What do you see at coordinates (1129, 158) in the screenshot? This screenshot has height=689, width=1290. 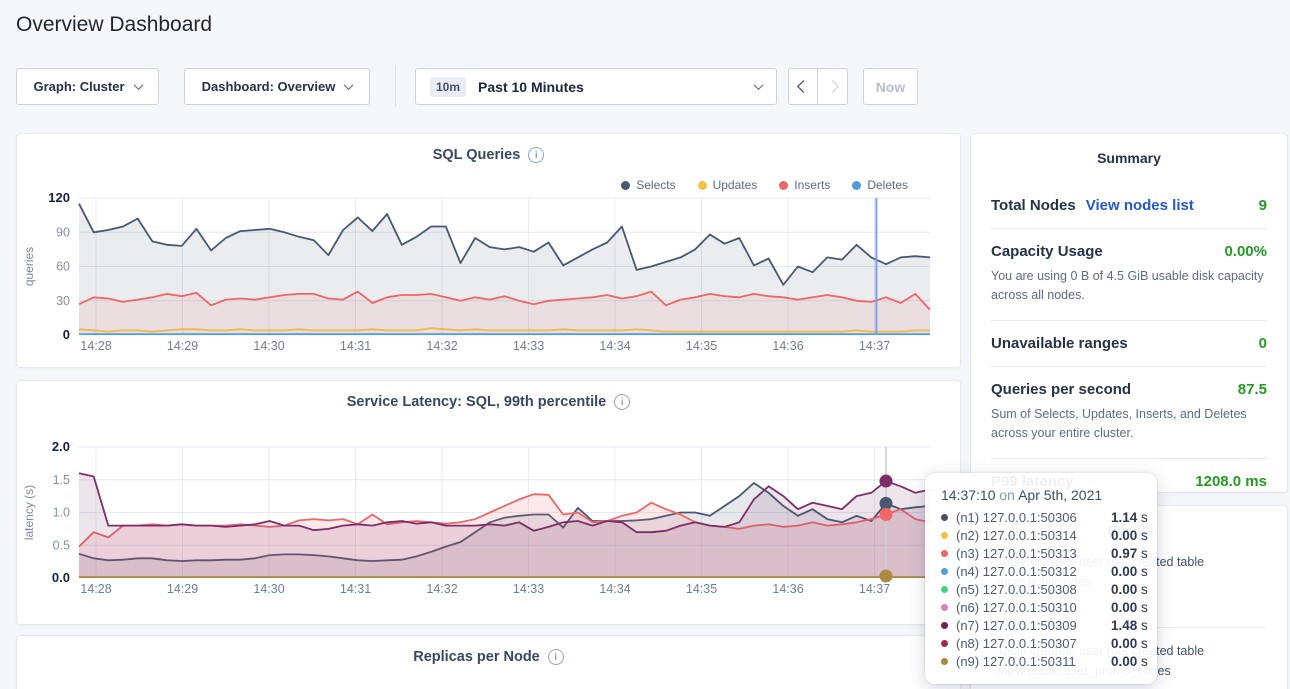 I see `summary-title: Summary` at bounding box center [1129, 158].